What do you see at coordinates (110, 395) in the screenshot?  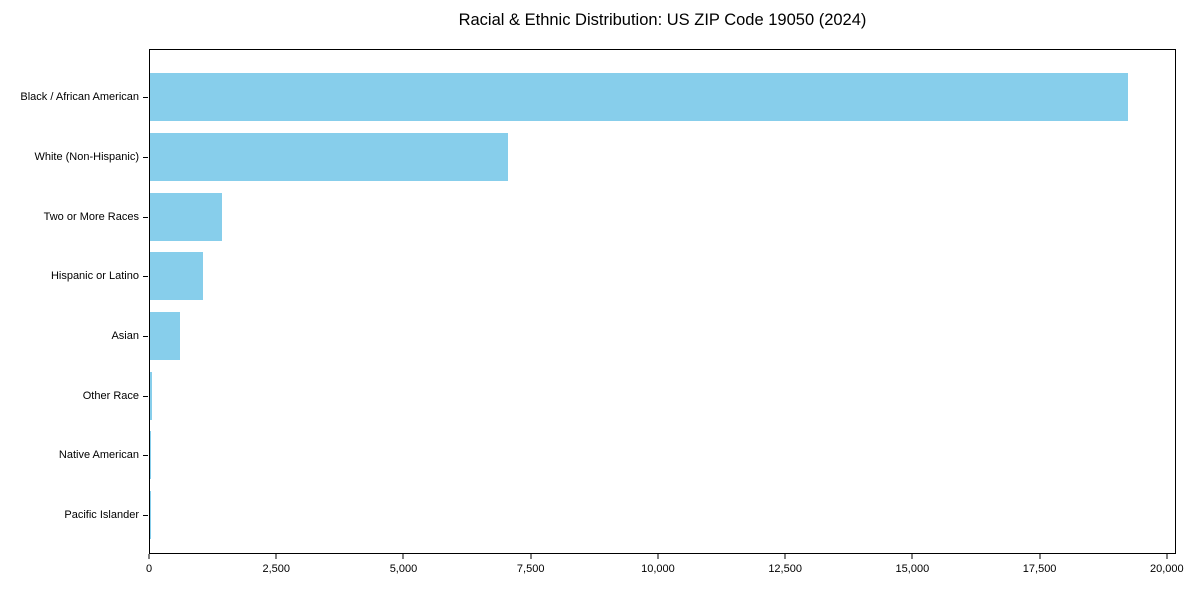 I see `y-axis-category-label: Other Race` at bounding box center [110, 395].